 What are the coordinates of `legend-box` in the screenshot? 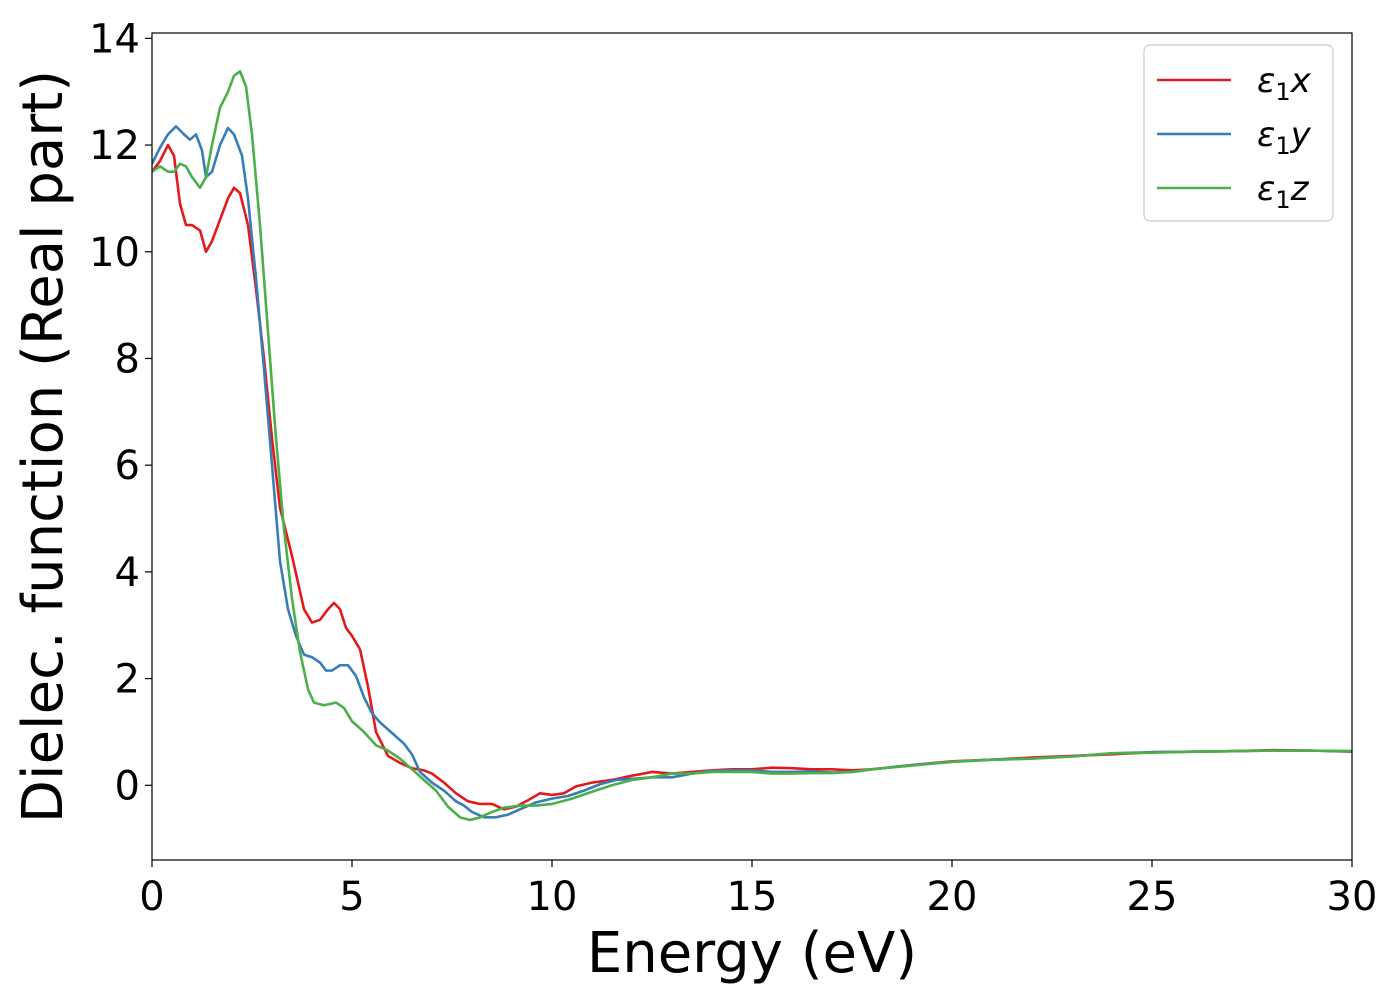 It's located at (1238, 133).